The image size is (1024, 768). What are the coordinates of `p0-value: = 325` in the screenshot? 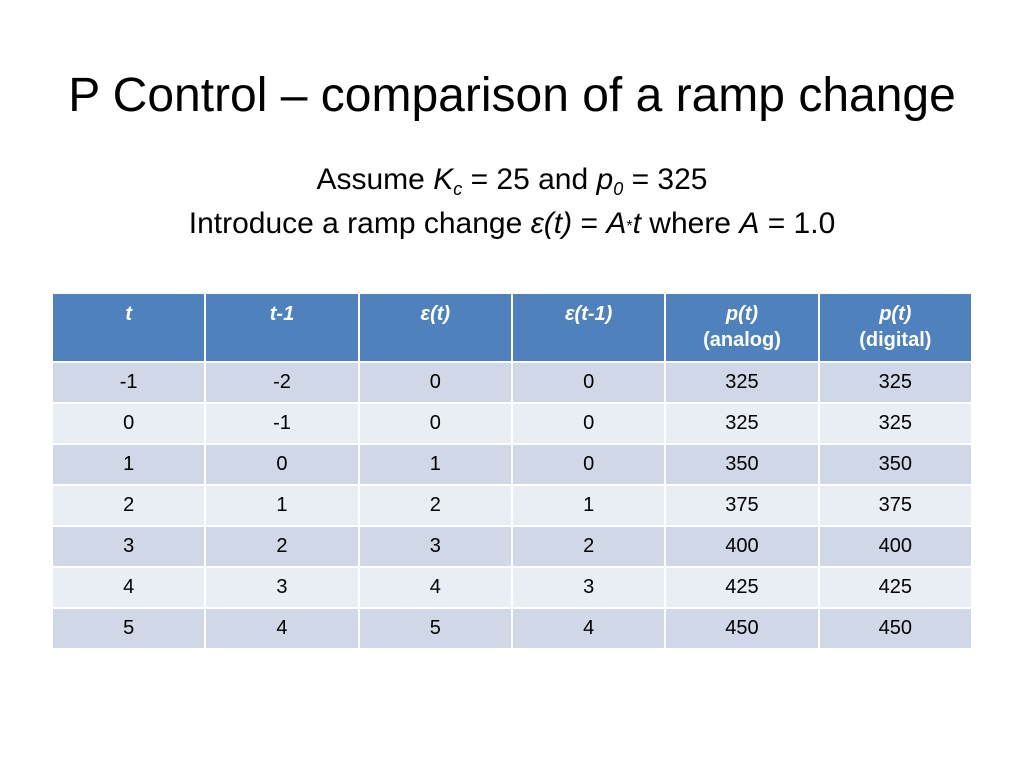 It's located at (669, 179).